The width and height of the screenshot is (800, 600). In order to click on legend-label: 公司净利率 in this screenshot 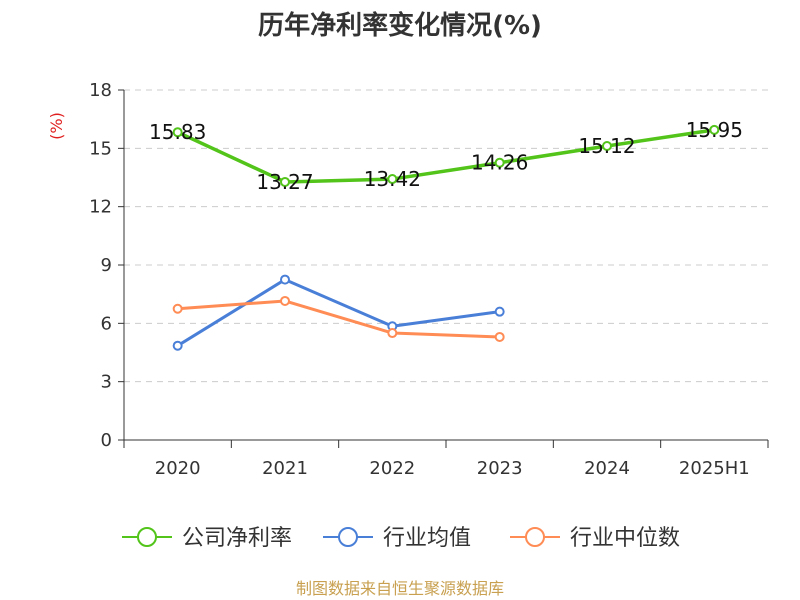, I will do `click(237, 538)`.